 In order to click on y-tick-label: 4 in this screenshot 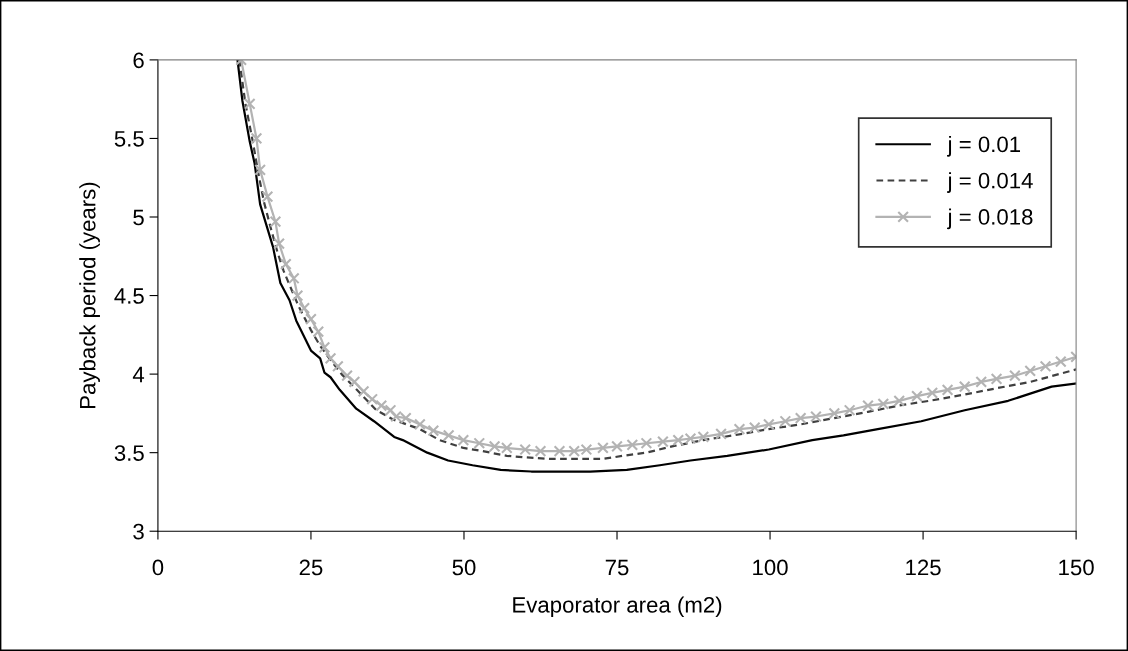, I will do `click(138, 374)`.